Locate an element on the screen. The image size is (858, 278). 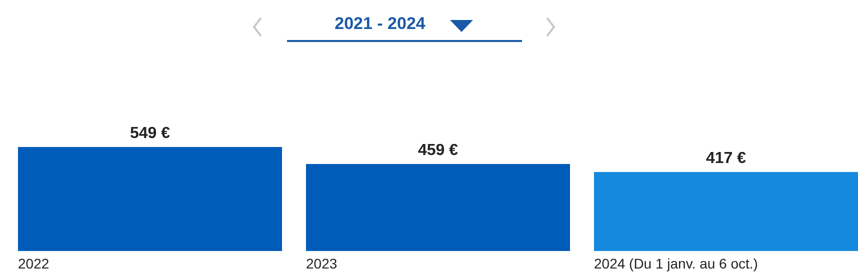
chart-title: 2021 - 2024 is located at coordinates (380, 24).